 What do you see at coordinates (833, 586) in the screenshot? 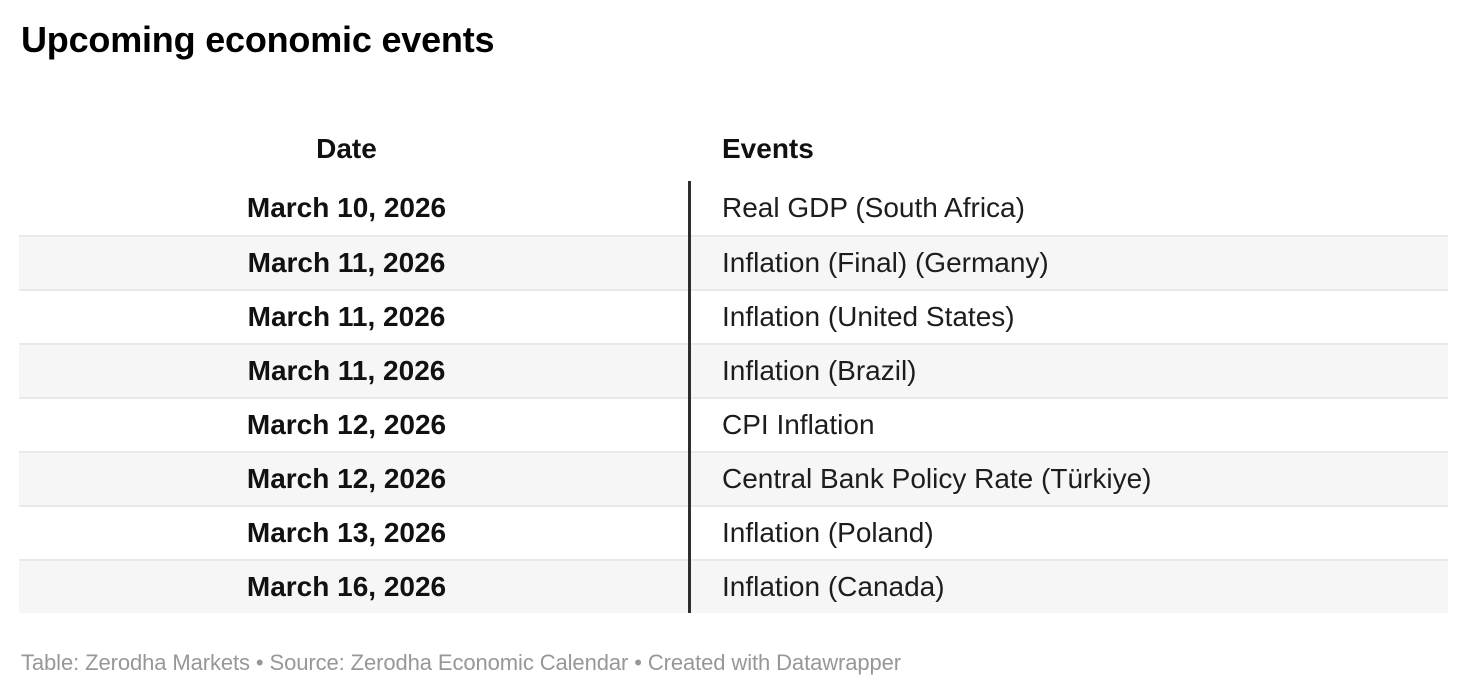
I see `event-cell: Inflation (Canada)` at bounding box center [833, 586].